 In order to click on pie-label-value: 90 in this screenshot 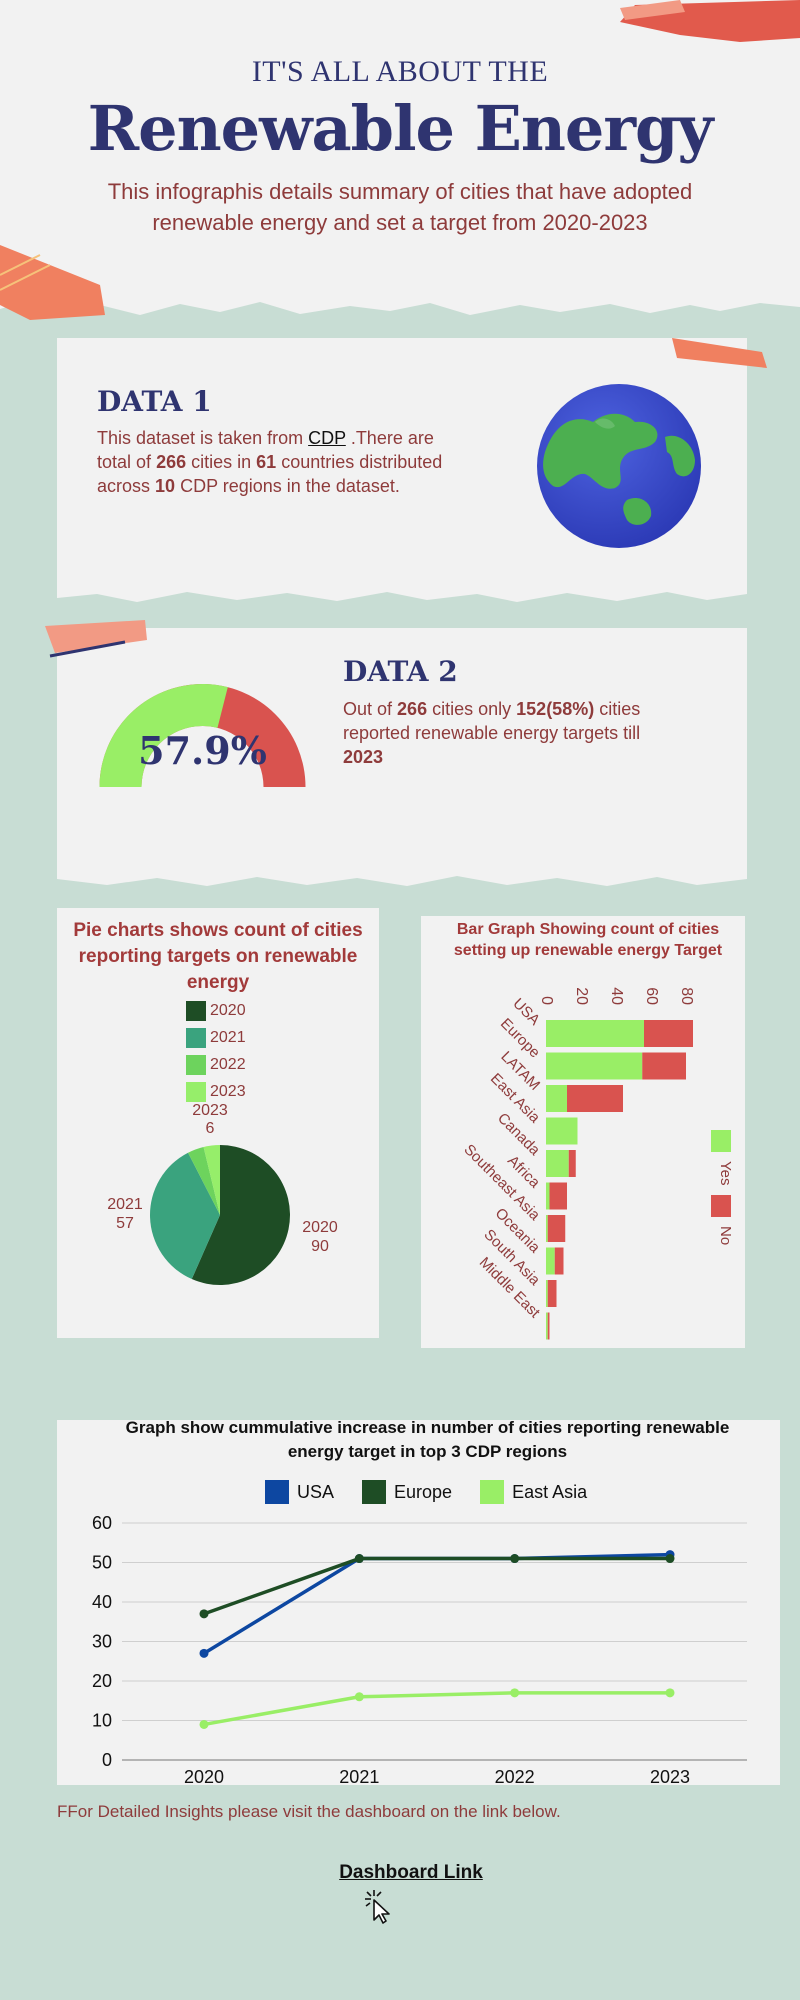, I will do `click(320, 1246)`.